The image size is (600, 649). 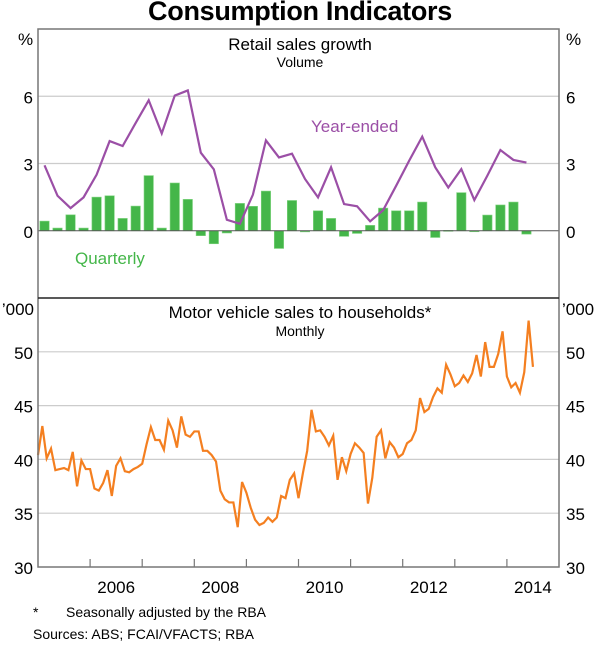 What do you see at coordinates (28, 232) in the screenshot?
I see `y-tick-label-left: 0` at bounding box center [28, 232].